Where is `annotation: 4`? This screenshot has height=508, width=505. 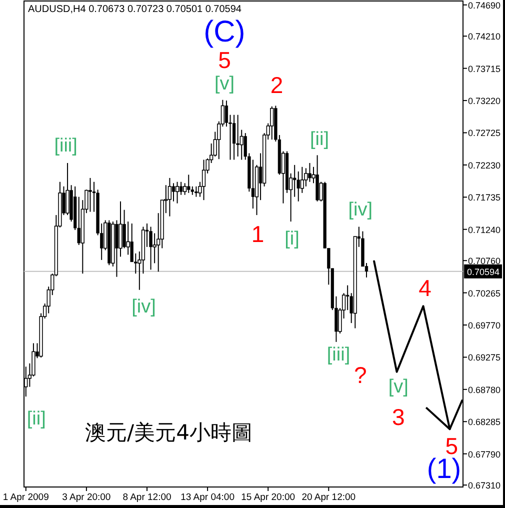 annotation: 4 is located at coordinates (425, 288).